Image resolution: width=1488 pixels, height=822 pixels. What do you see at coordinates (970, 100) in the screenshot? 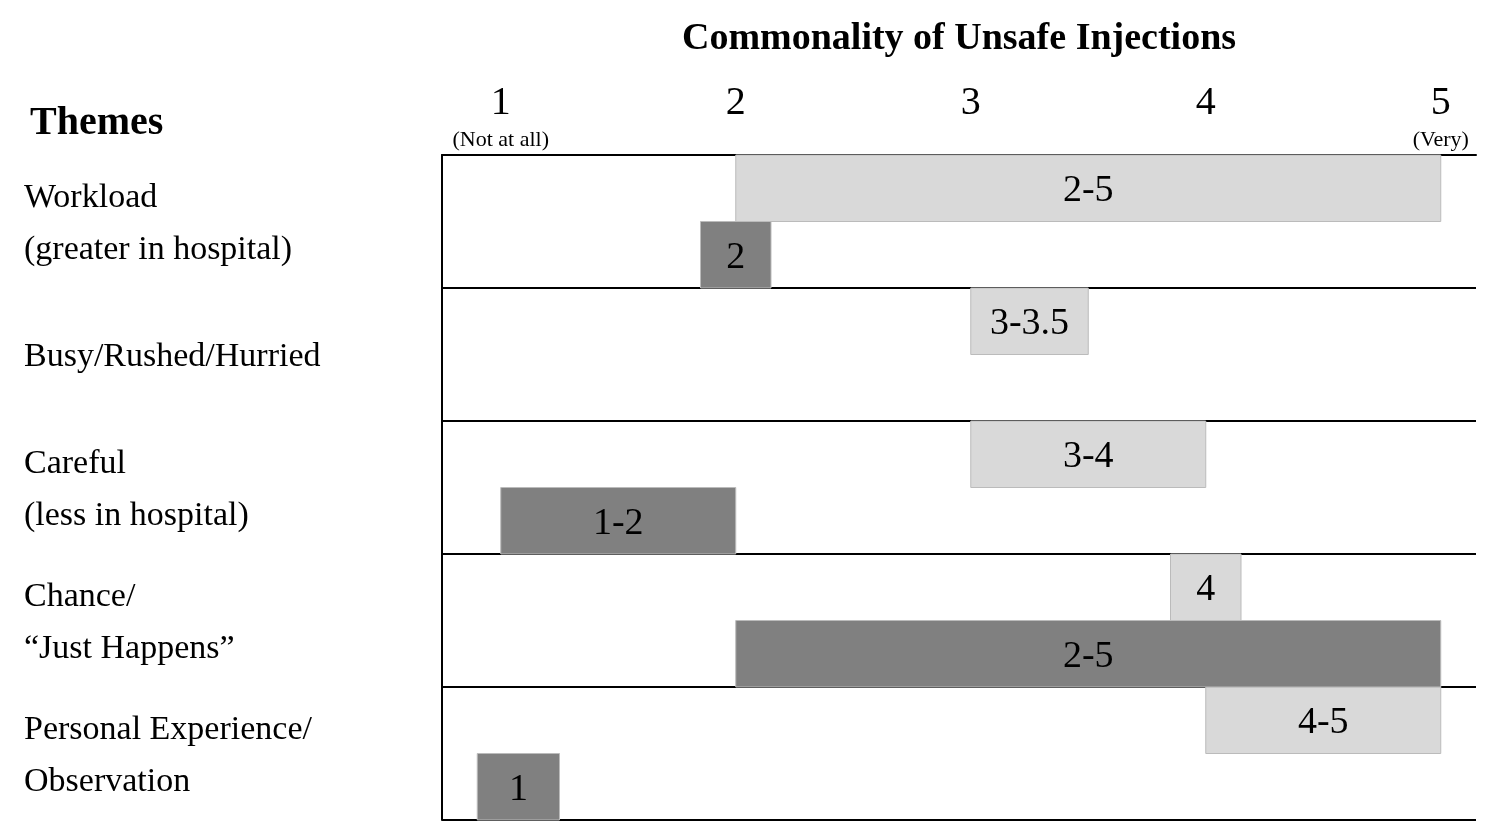
I see `x-tick-label: 3` at bounding box center [970, 100].